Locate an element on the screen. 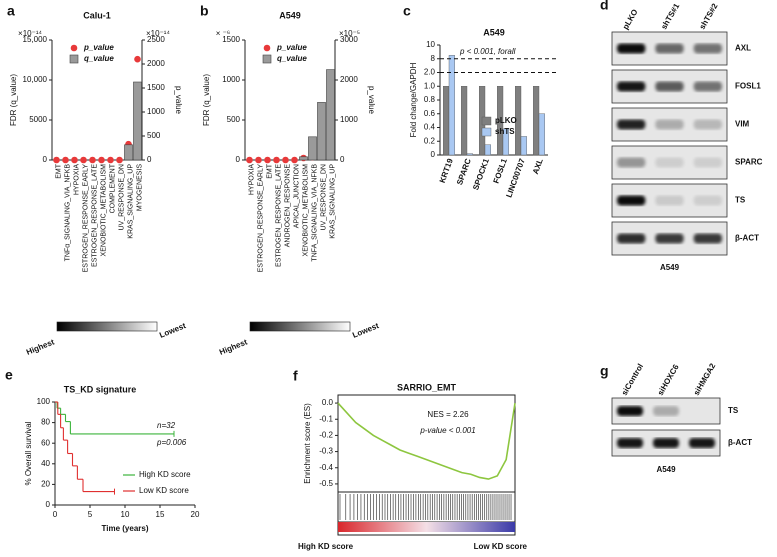  x-tick-label: TNFA_SIGNALING_VIA_NFKB is located at coordinates (314, 213).